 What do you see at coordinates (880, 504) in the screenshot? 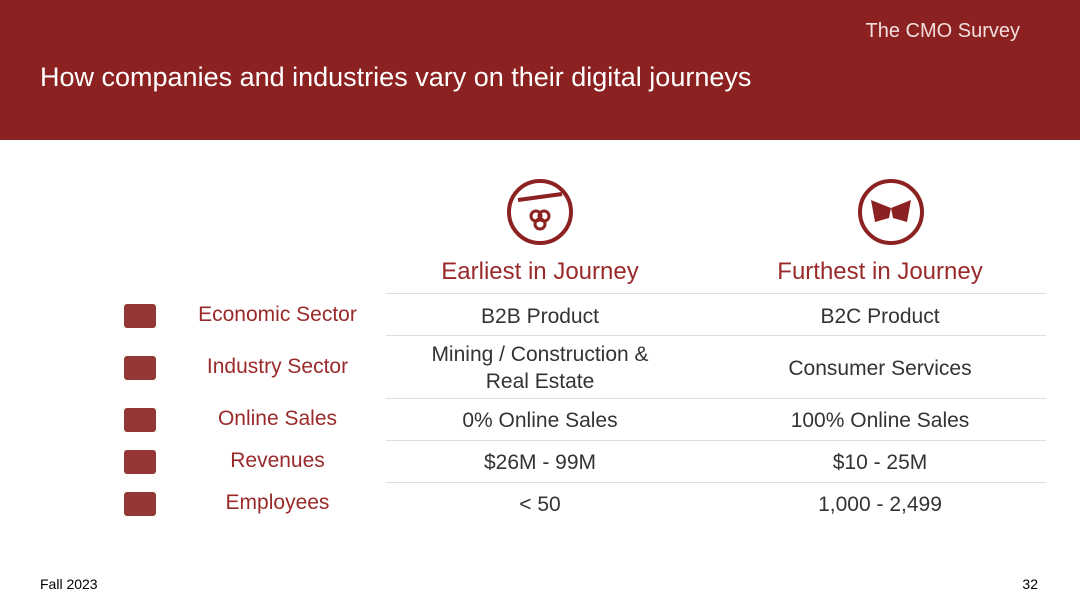
I see `cell: 1,000 - 2,499` at bounding box center [880, 504].